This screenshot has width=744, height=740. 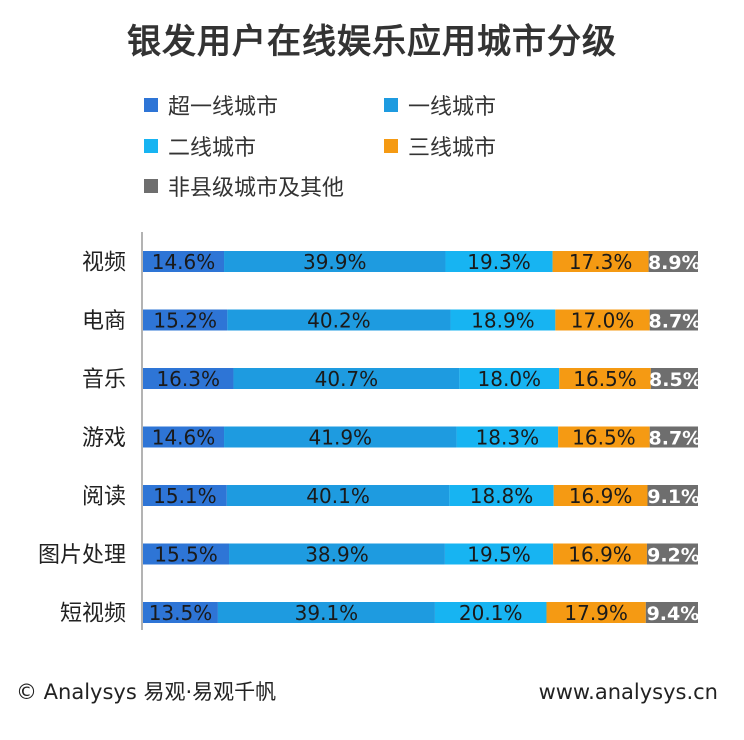 What do you see at coordinates (146, 692) in the screenshot?
I see `footer-copyright: © Analysys 易观·易观千帆` at bounding box center [146, 692].